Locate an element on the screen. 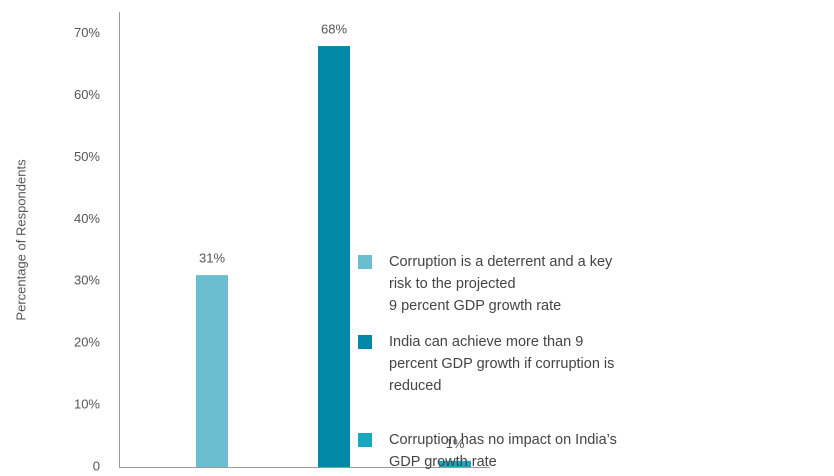 The height and width of the screenshot is (476, 834). legend-label: India can achieve more than 9 is located at coordinates (486, 342).